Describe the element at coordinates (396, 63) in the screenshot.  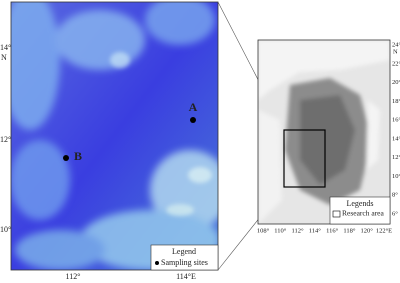
I see `lat-label: 22°` at that location.